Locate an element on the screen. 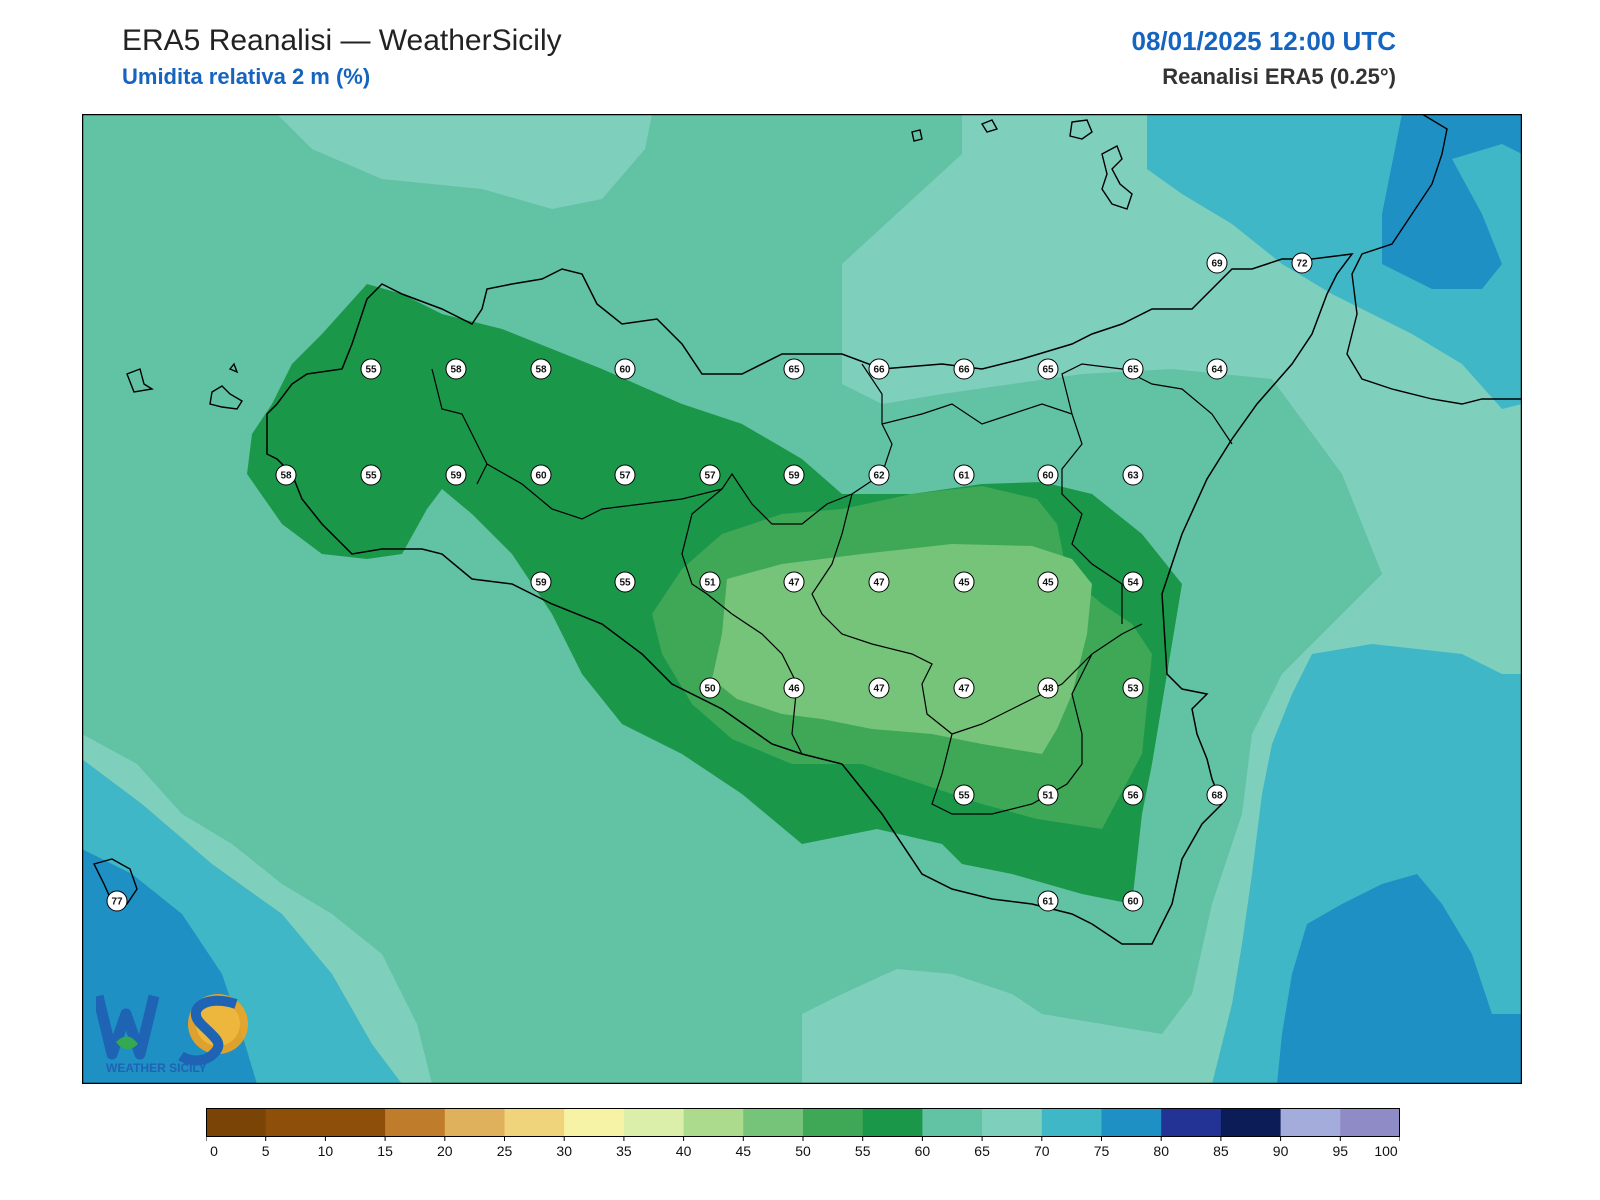 The image size is (1600, 1200). colorbar-tick-label: 65 is located at coordinates (982, 1151).